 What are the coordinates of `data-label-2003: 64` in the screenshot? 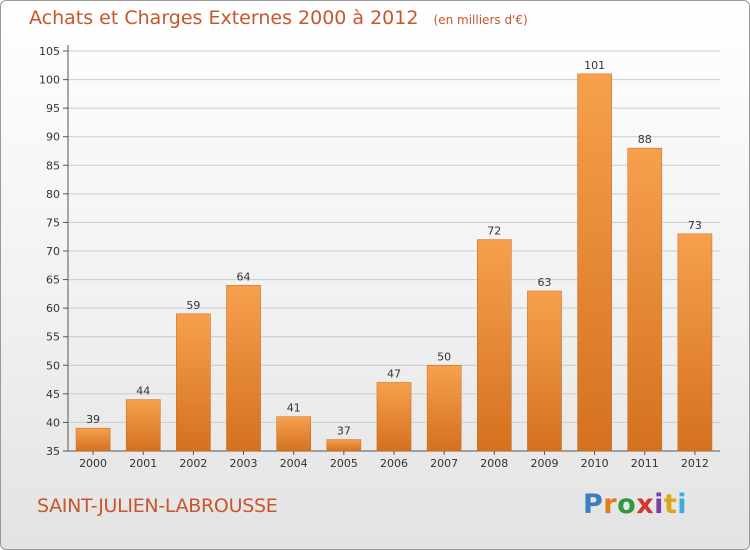 It's located at (244, 276).